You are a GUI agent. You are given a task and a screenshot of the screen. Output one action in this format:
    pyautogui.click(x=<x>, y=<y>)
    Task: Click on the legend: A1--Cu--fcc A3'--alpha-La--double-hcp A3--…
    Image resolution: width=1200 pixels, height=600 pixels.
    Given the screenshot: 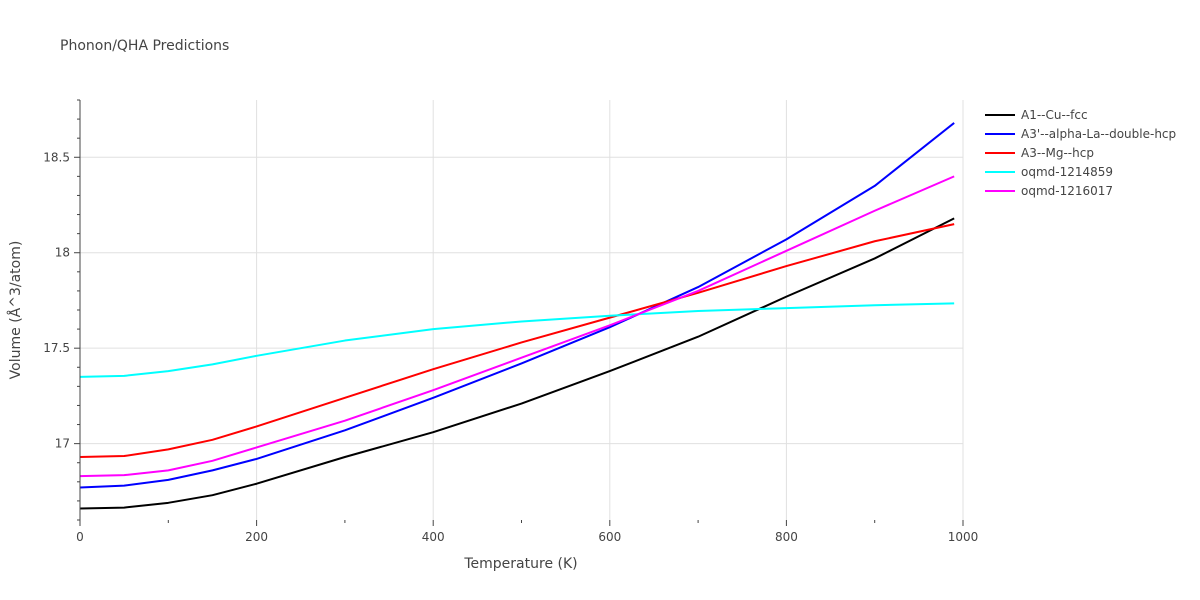 What is the action you would take?
    pyautogui.click(x=1080, y=153)
    